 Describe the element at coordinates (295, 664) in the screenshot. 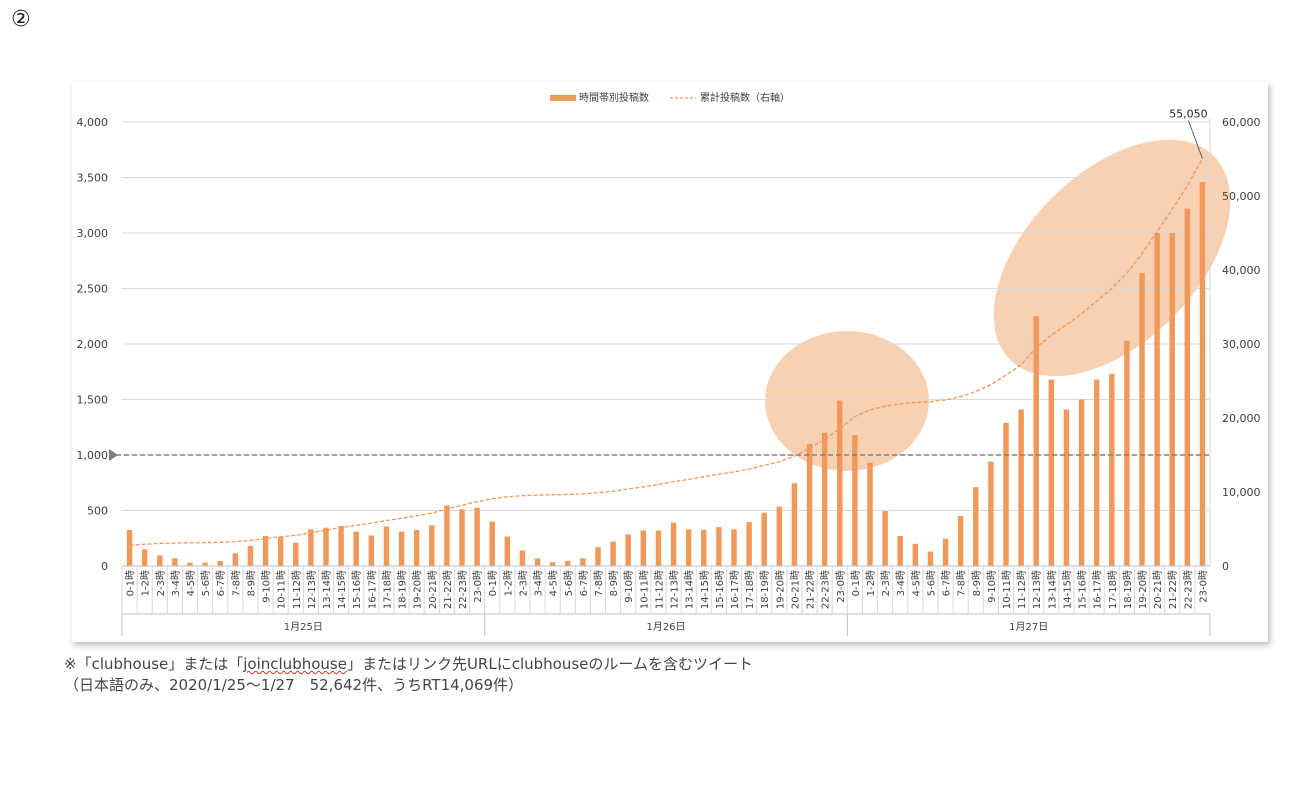

I see `footnote-underlined: joinclubhouse` at that location.